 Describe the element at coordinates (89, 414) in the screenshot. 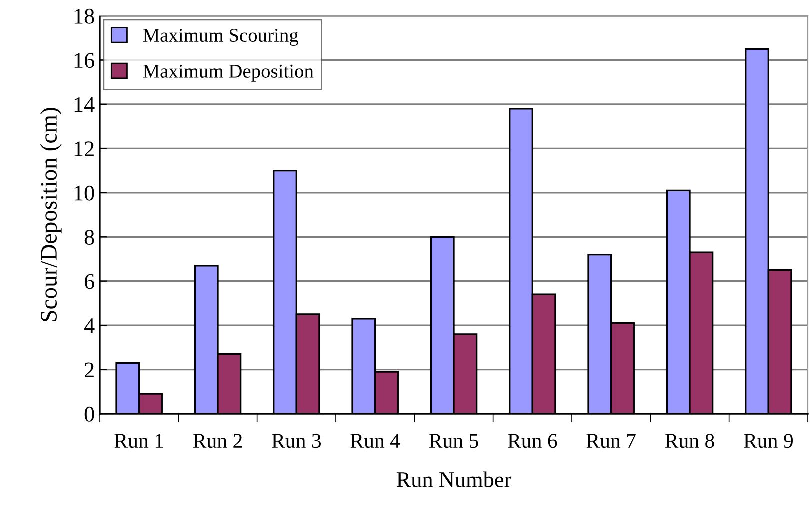

I see `y-tick-label: 0` at that location.